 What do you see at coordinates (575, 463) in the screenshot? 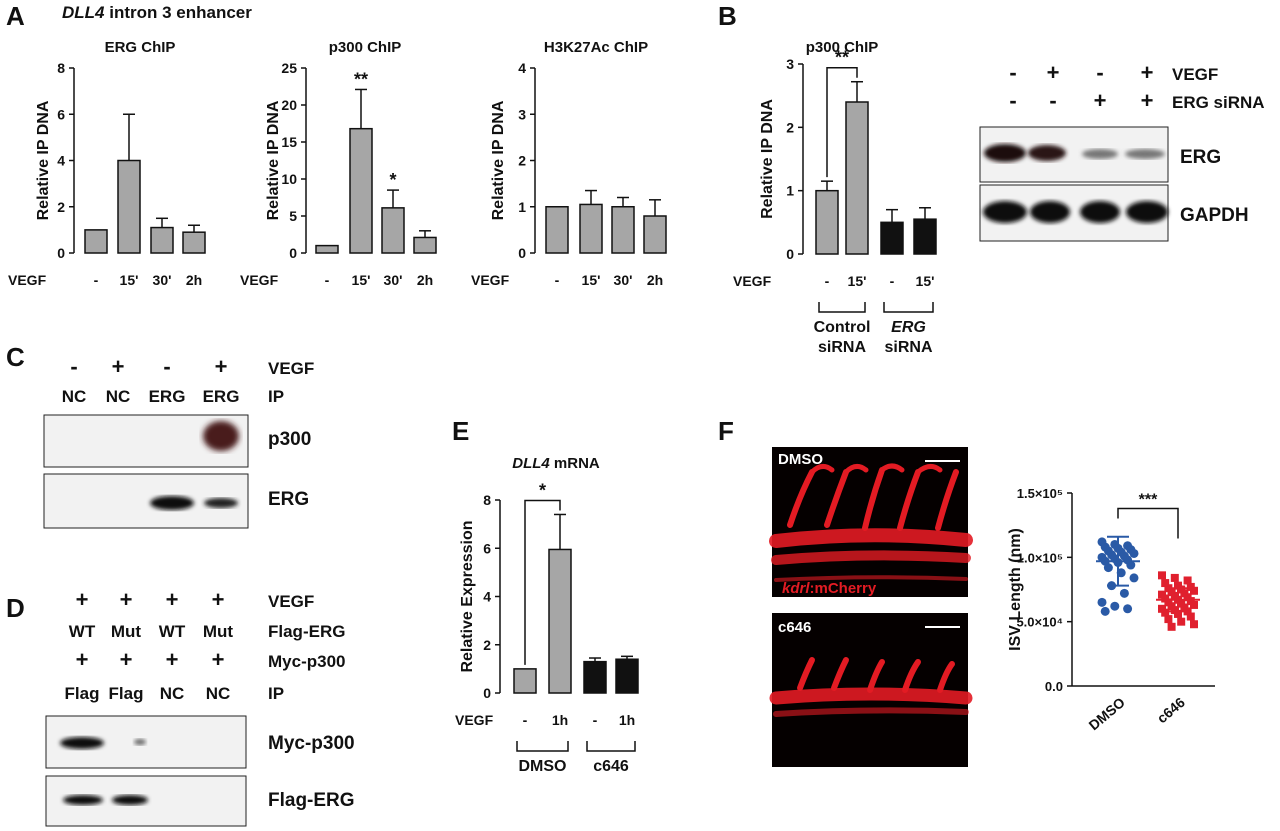
I see `title-rest: mRNA` at bounding box center [575, 463].